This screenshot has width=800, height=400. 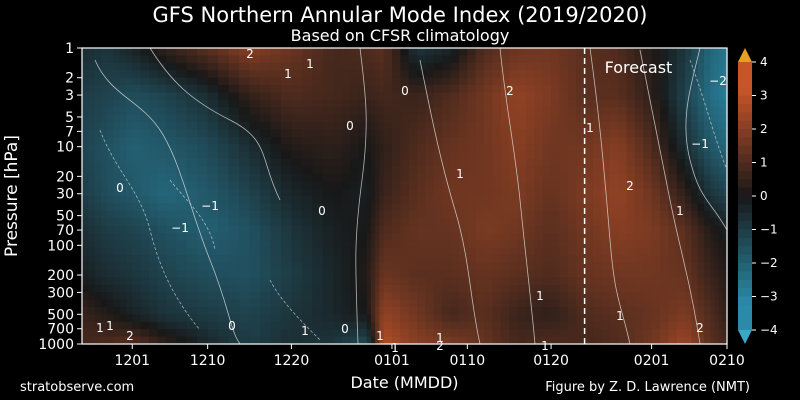 What do you see at coordinates (590, 128) in the screenshot?
I see `contour-label: 1` at bounding box center [590, 128].